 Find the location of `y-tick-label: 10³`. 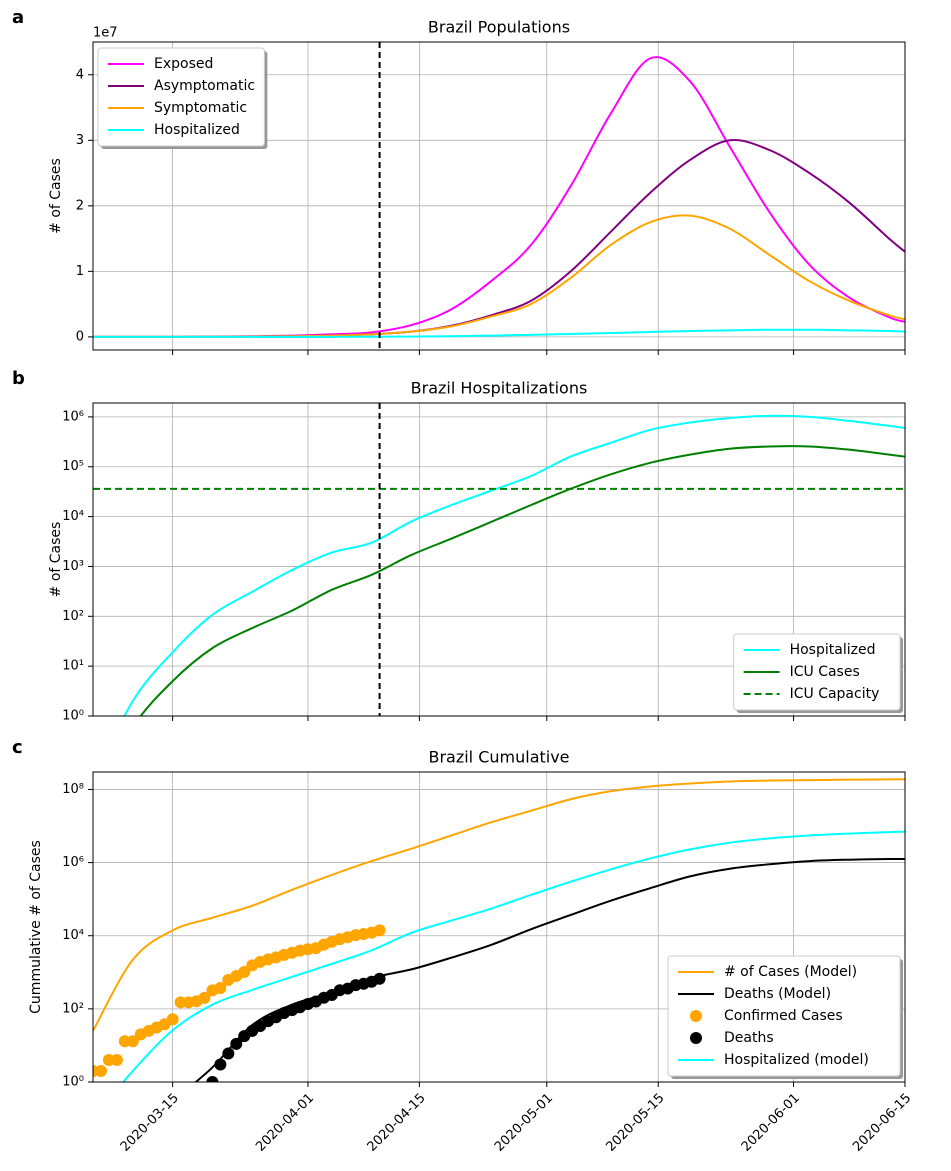

y-tick-label: 10³ is located at coordinates (73, 566).